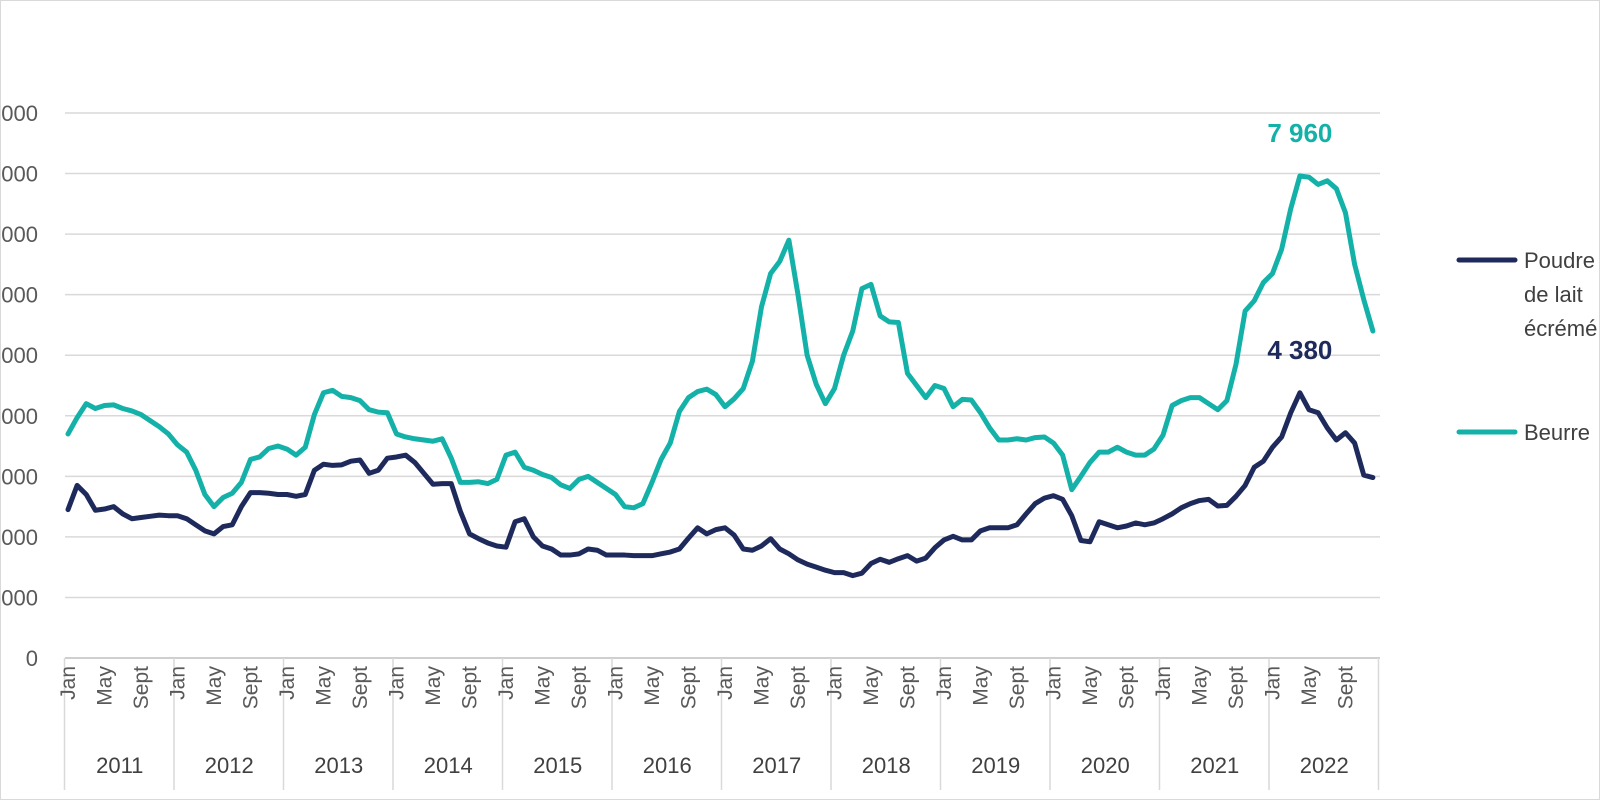 This screenshot has height=805, width=1600. I want to click on legend: Poudre de lait écrémé Beurre, so click(1526, 346).